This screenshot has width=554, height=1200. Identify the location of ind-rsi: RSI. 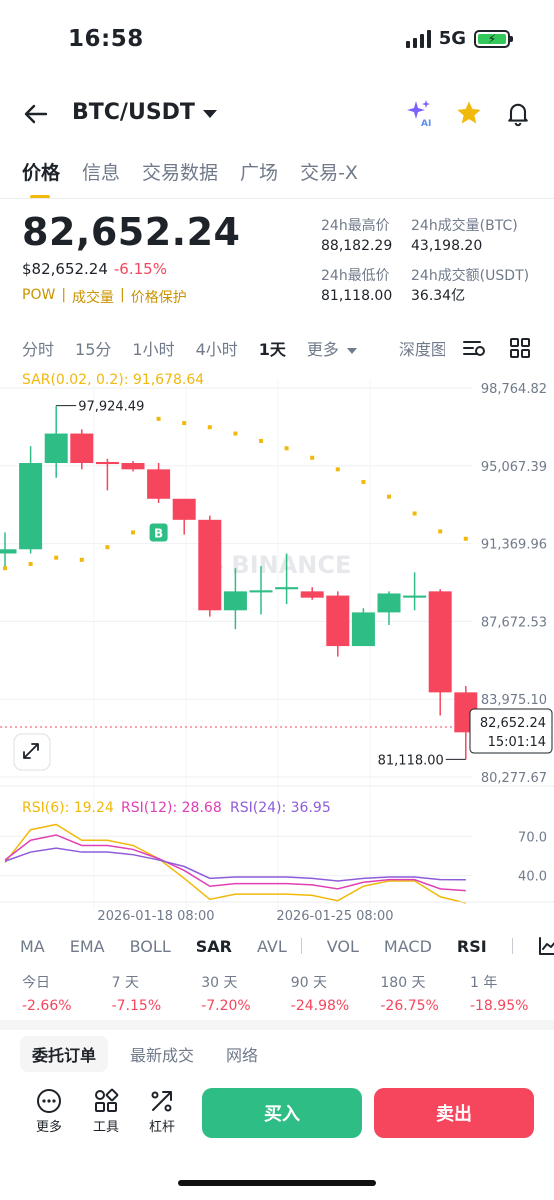
(471, 946).